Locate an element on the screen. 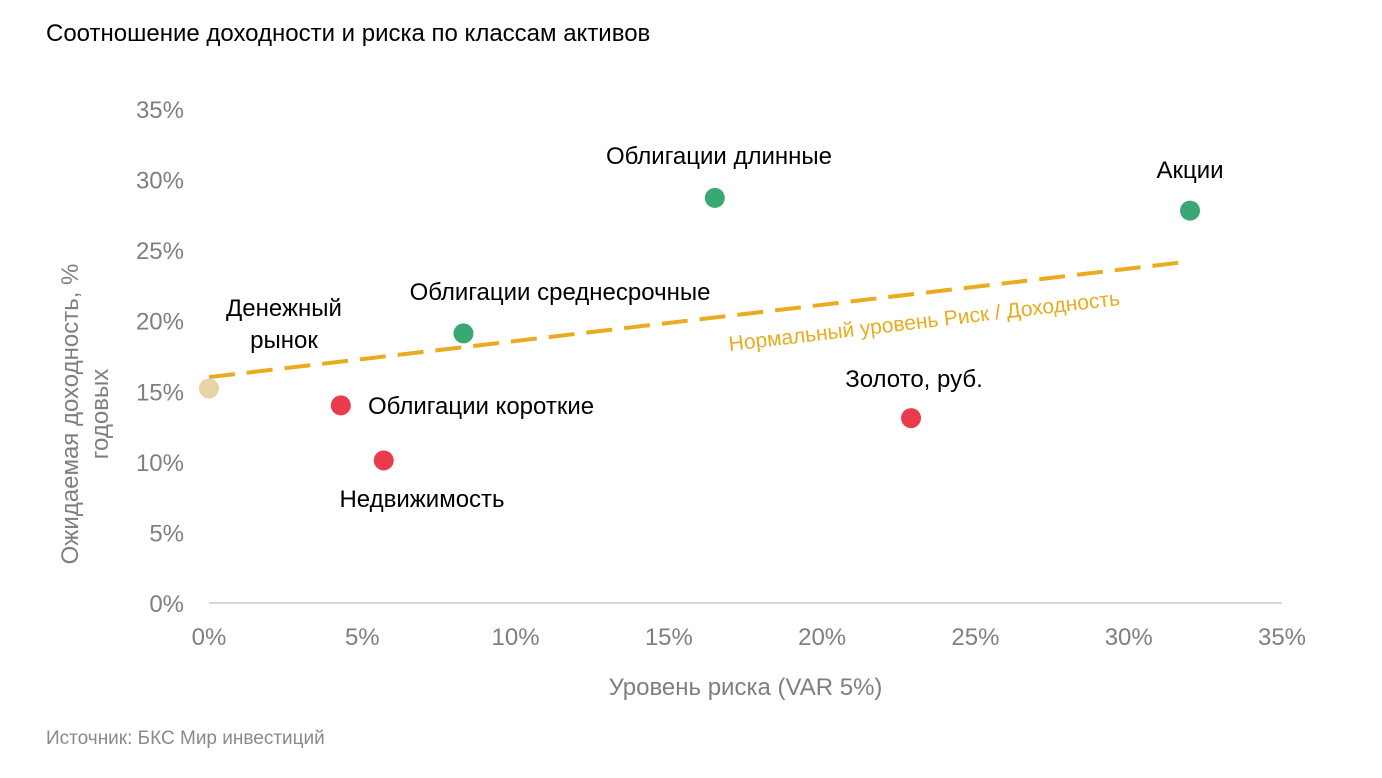 The image size is (1382, 778). x-tick-label: 35% is located at coordinates (1282, 637).